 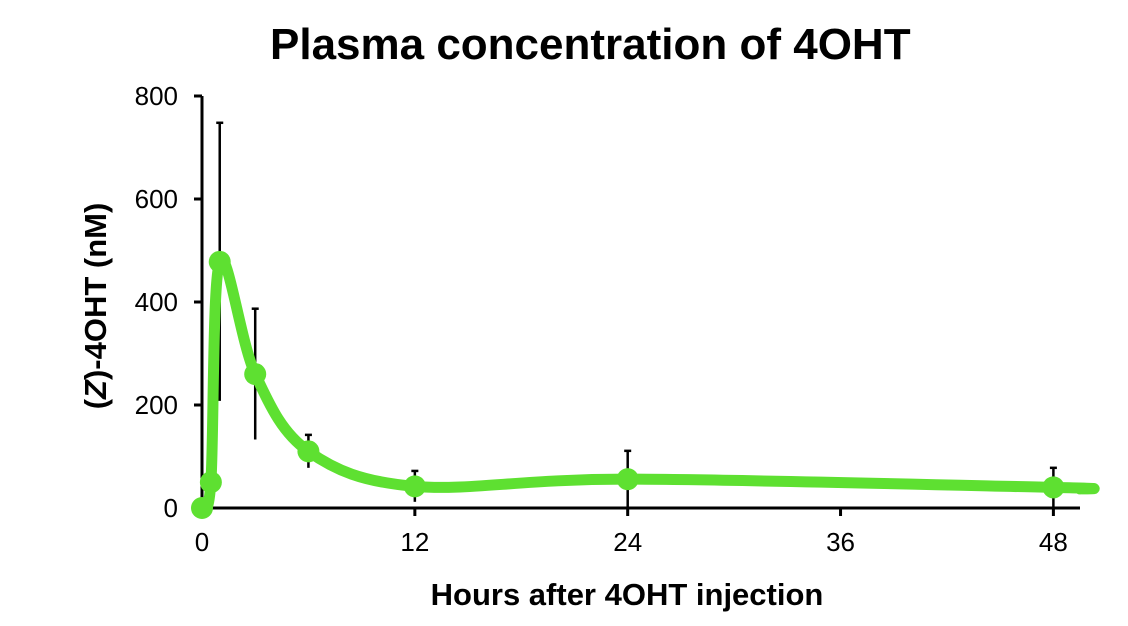 What do you see at coordinates (156, 199) in the screenshot?
I see `y-tick-label: 600` at bounding box center [156, 199].